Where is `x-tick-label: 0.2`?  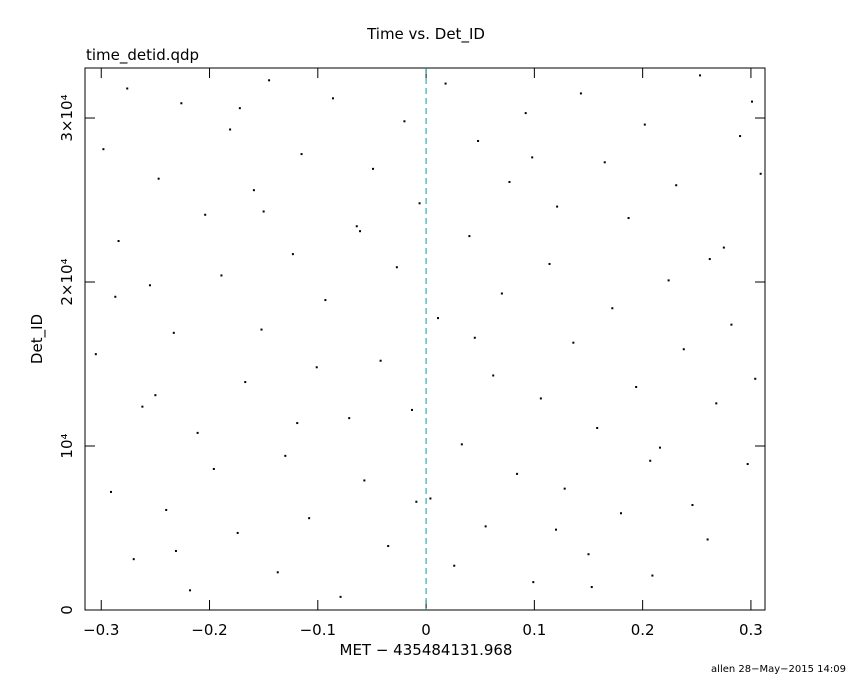
x-tick-label: 0.2 is located at coordinates (643, 630).